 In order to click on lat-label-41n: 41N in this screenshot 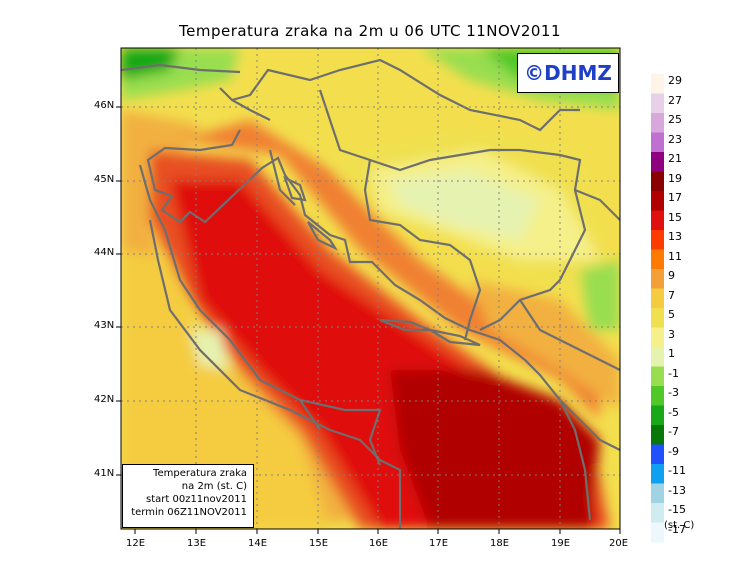, I will do `click(104, 473)`.